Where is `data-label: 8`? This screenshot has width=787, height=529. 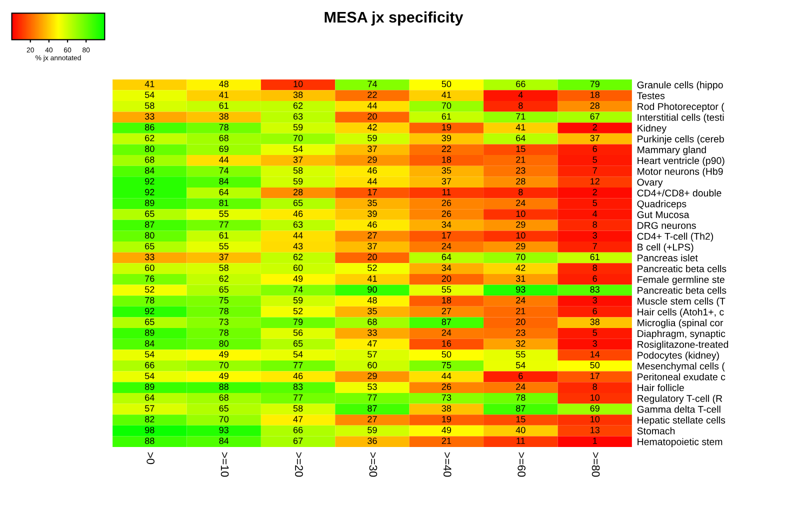 data-label: 8 is located at coordinates (594, 268).